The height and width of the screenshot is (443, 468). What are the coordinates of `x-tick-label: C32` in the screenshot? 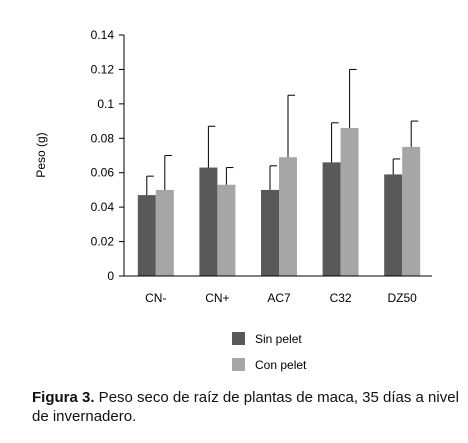 It's located at (341, 298).